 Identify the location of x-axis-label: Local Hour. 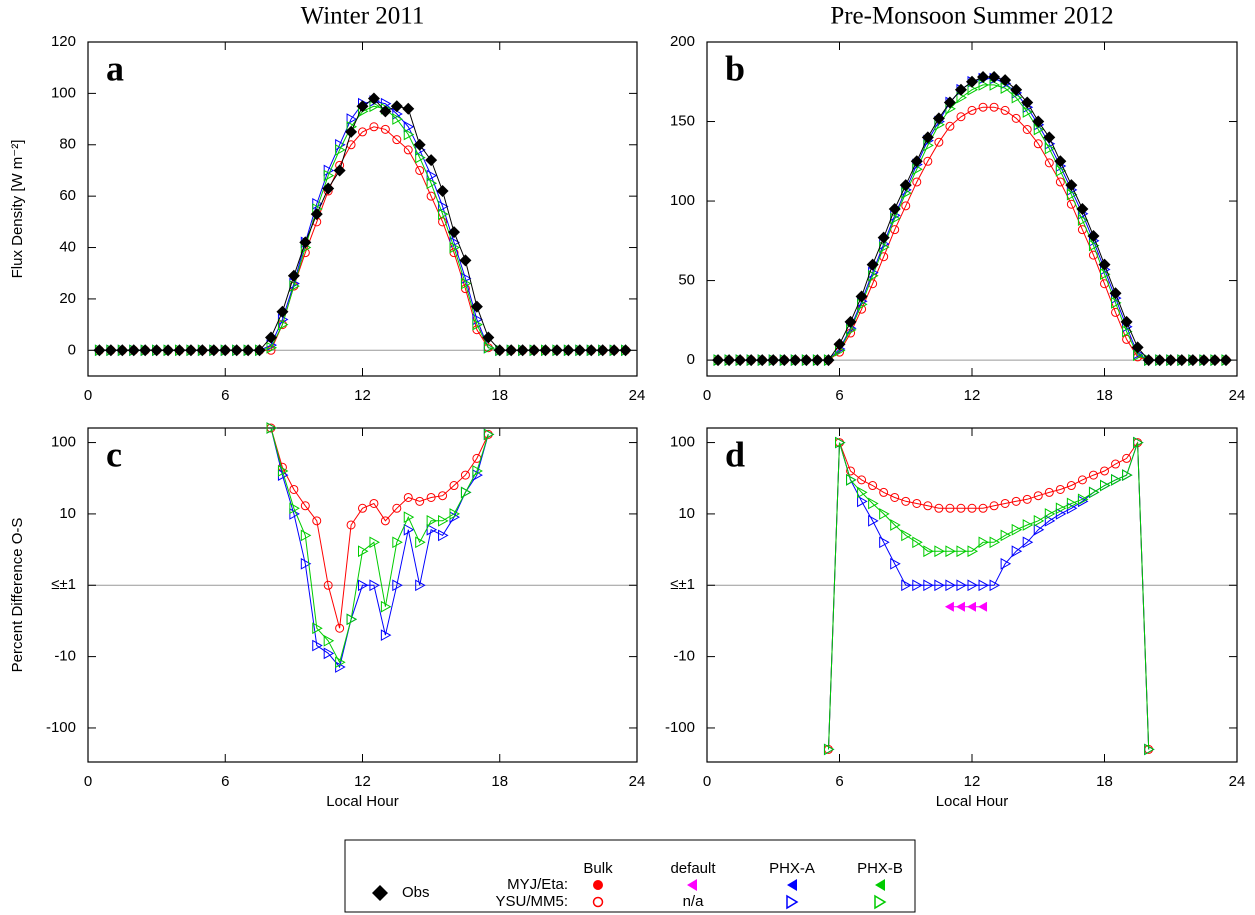
(972, 801).